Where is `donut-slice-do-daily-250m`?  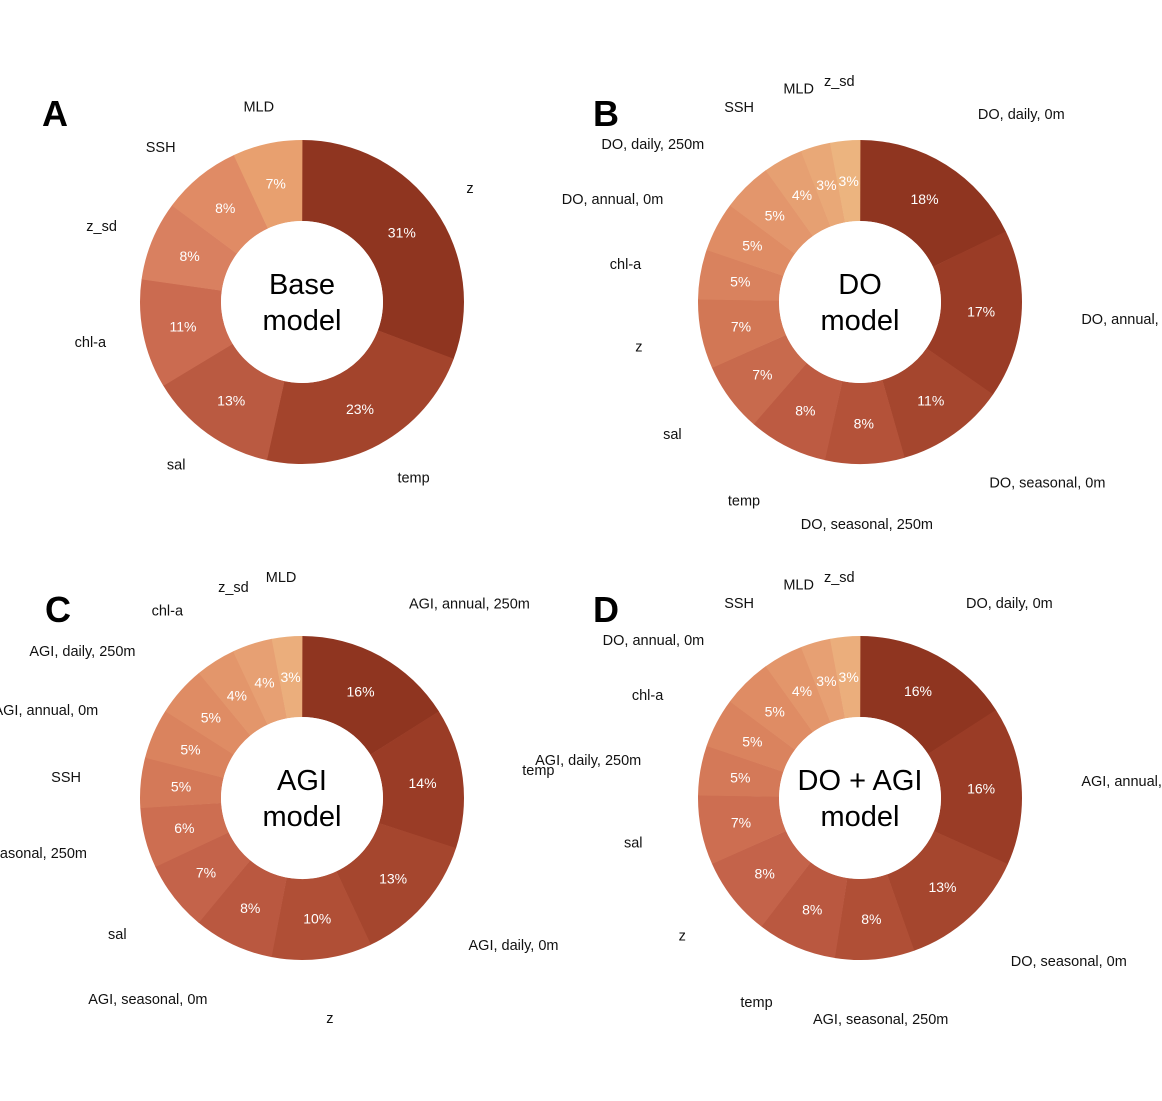
donut-slice-do-daily-250m is located at coordinates (771, 212).